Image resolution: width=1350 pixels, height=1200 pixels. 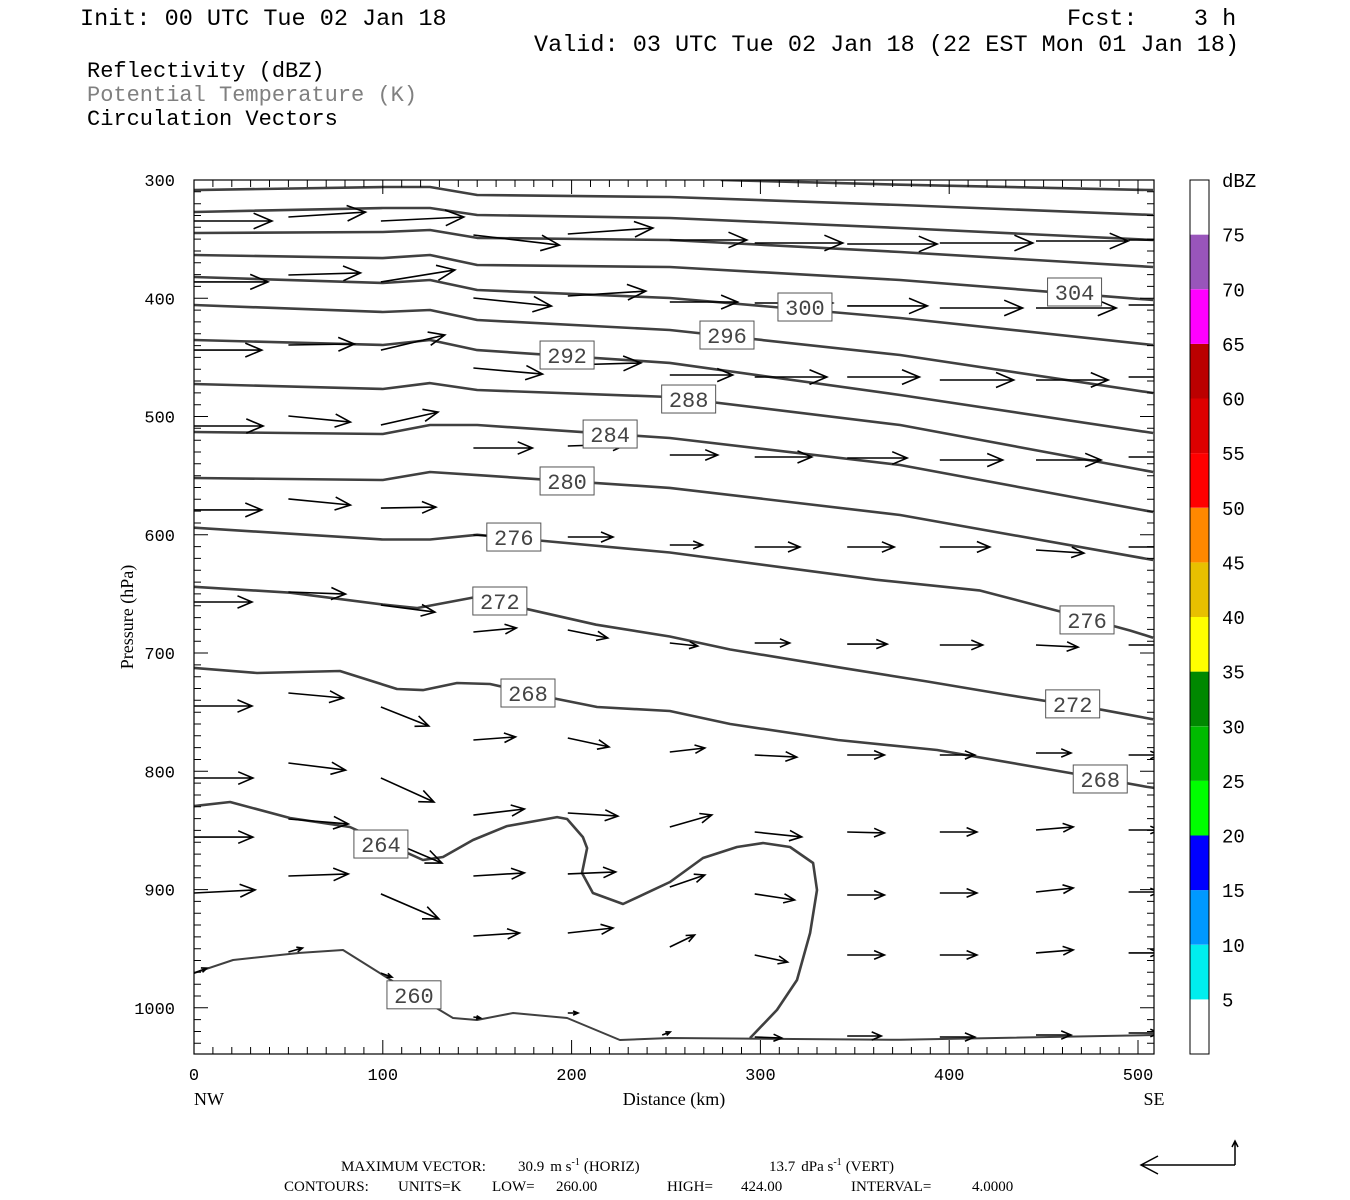 I want to click on contour-label-text: 260, so click(x=414, y=997).